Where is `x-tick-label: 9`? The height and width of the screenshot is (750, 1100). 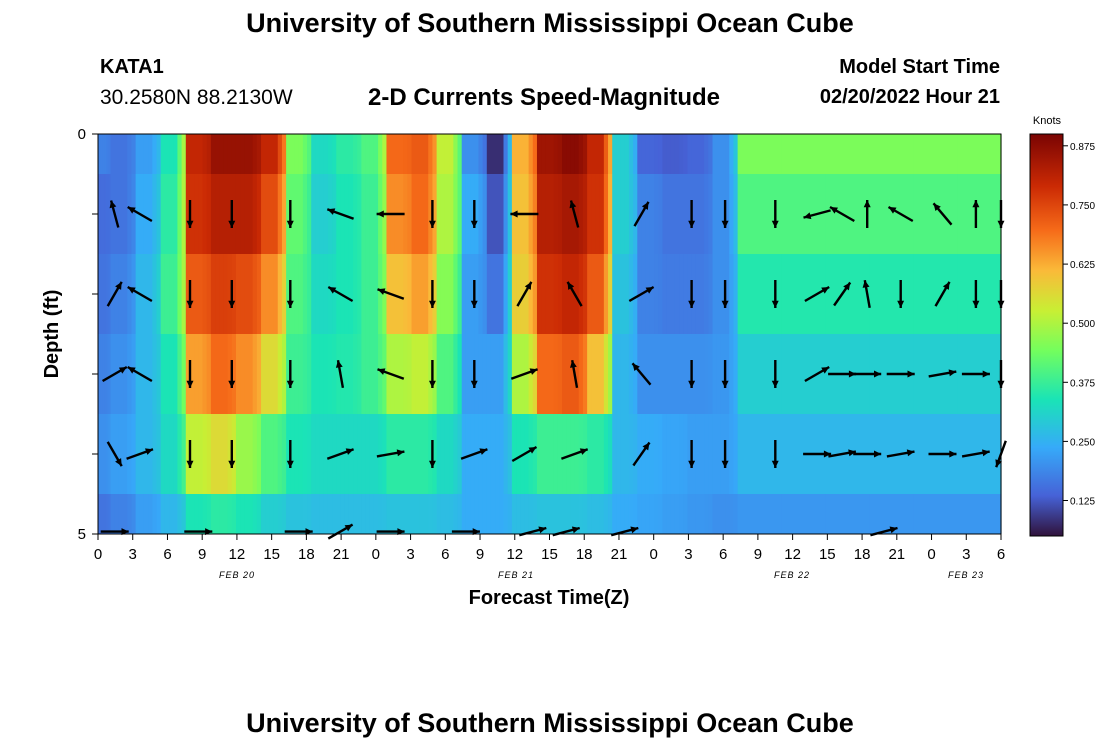 x-tick-label: 9 is located at coordinates (202, 554).